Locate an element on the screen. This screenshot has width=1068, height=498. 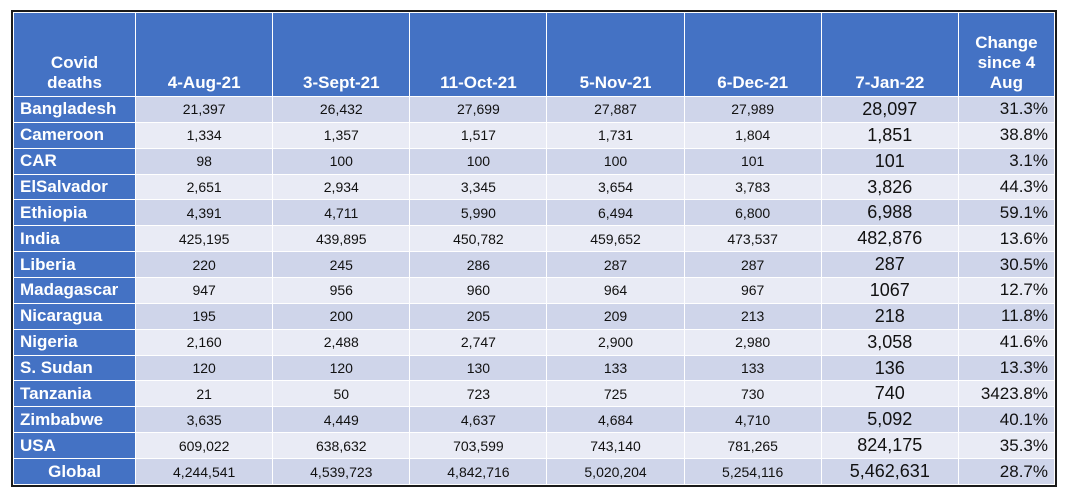
death-count-cell: 3,826 is located at coordinates (889, 187).